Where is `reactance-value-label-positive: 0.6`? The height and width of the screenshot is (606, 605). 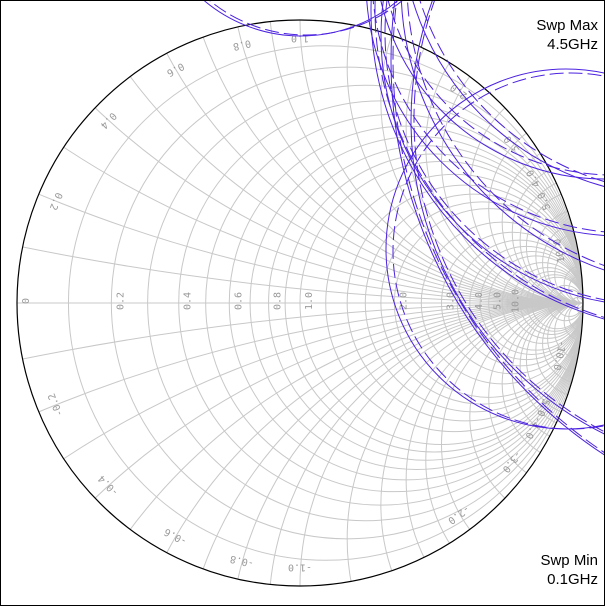 reactance-value-label-positive: 0.6 is located at coordinates (175, 69).